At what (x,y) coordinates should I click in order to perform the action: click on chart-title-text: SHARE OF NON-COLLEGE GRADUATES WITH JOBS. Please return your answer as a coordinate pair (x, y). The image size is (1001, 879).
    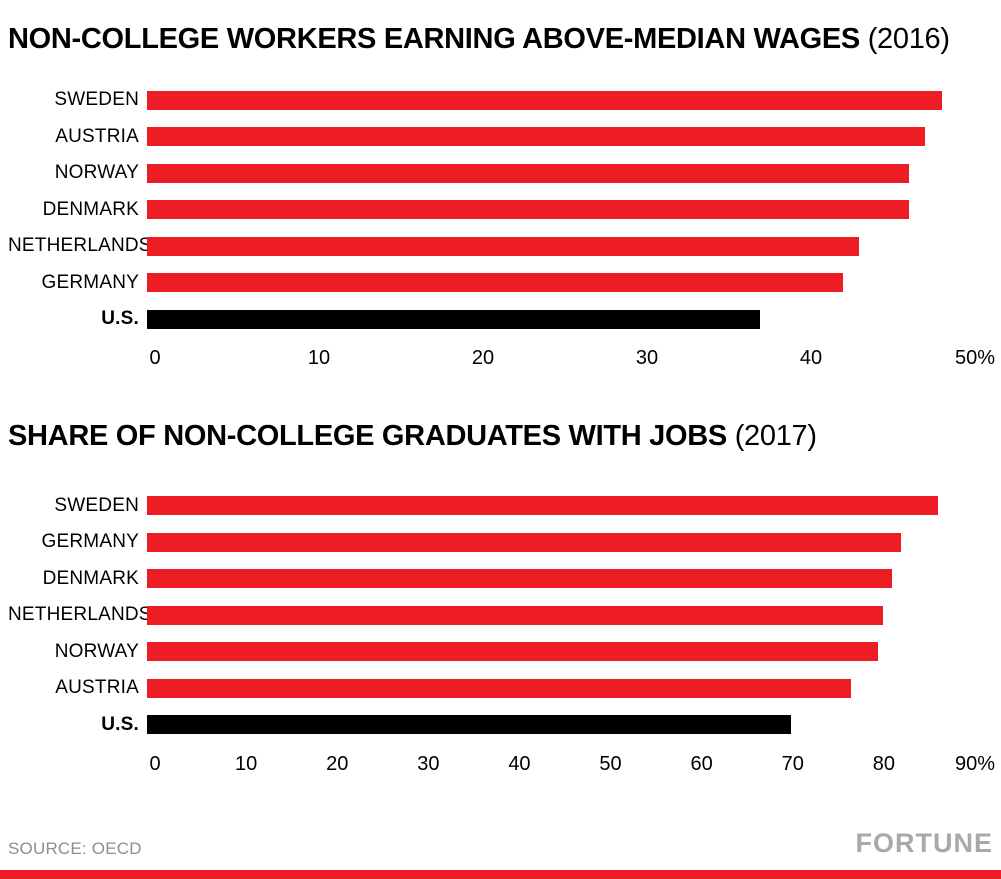
    Looking at the image, I should click on (367, 436).